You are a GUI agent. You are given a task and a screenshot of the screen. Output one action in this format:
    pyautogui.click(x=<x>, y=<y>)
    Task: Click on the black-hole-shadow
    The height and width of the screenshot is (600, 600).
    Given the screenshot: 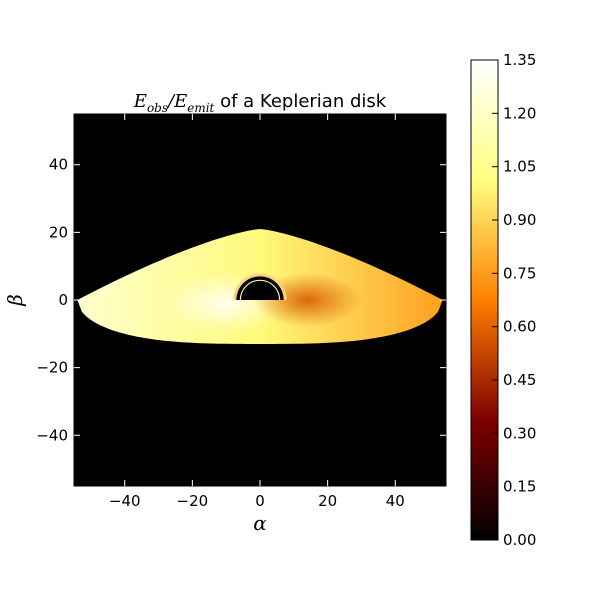 What is the action you would take?
    pyautogui.click(x=260, y=288)
    